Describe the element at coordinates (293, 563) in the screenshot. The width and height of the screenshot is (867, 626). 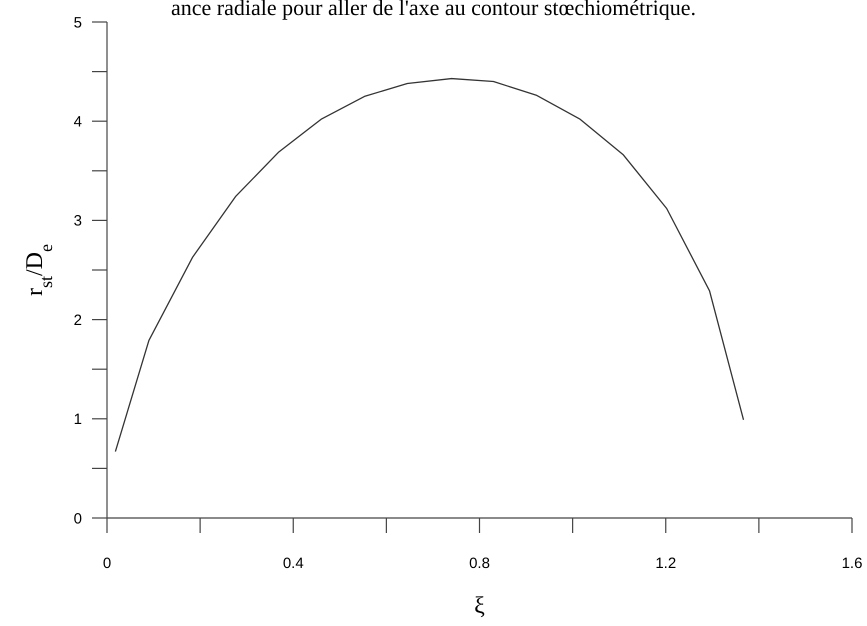
I see `x-tick-label: 0.4` at that location.